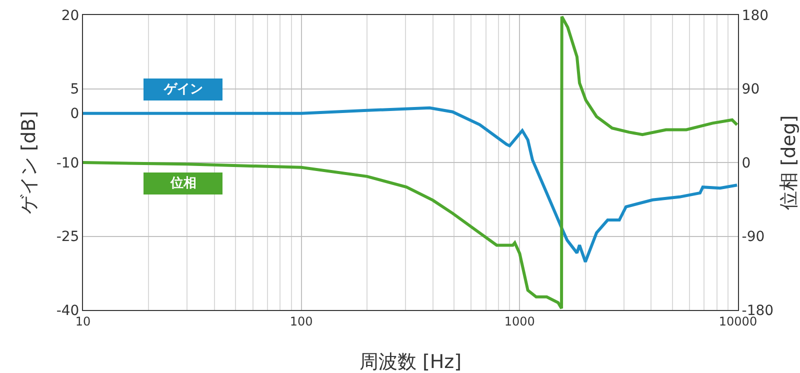 This screenshot has height=373, width=800. Describe the element at coordinates (83, 321) in the screenshot. I see `x-tick-label: 10` at that location.